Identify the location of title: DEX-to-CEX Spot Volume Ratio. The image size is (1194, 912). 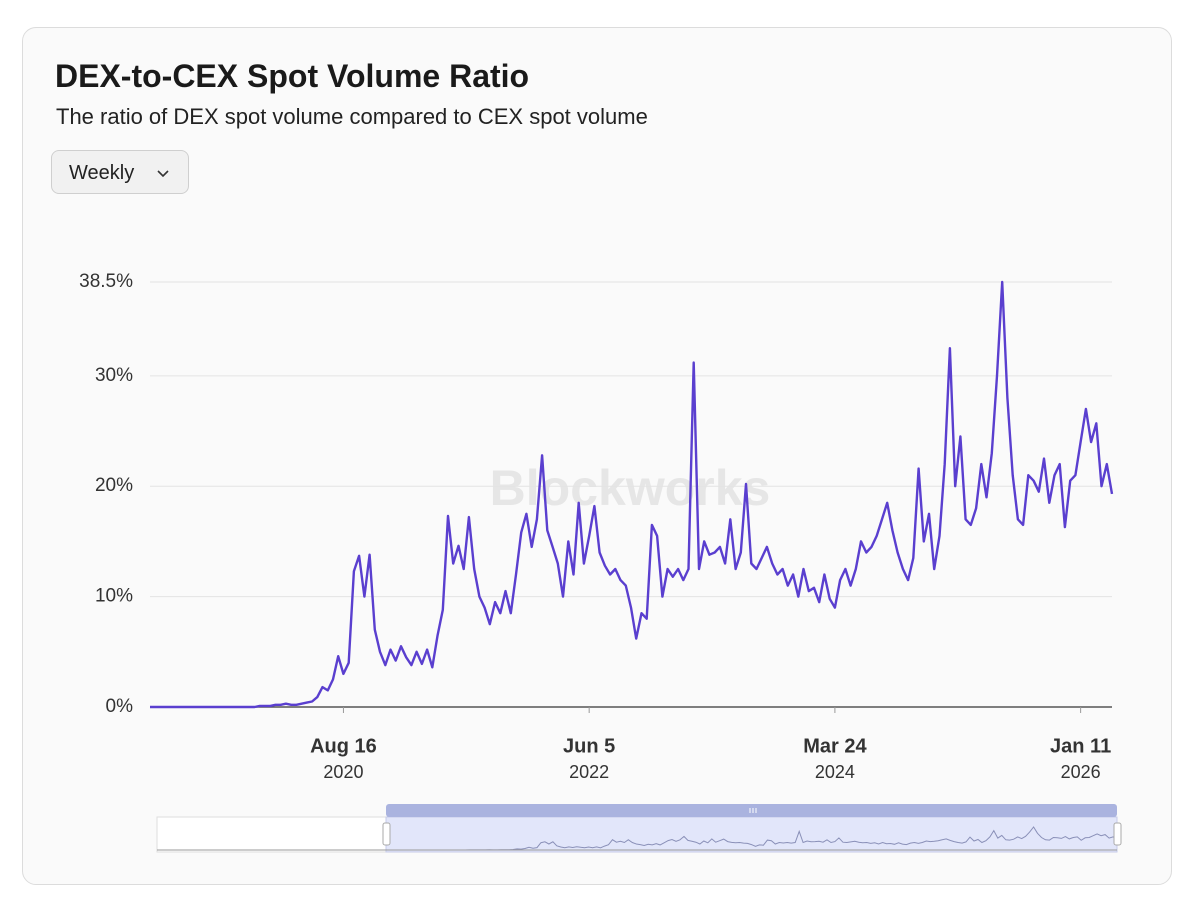
(292, 76).